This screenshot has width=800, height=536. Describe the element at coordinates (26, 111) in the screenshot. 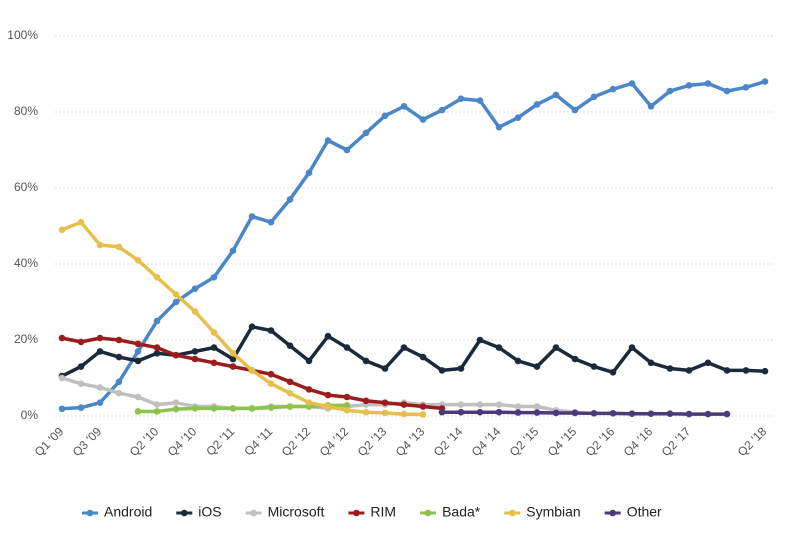

I see `y-tick-label: 80%` at that location.